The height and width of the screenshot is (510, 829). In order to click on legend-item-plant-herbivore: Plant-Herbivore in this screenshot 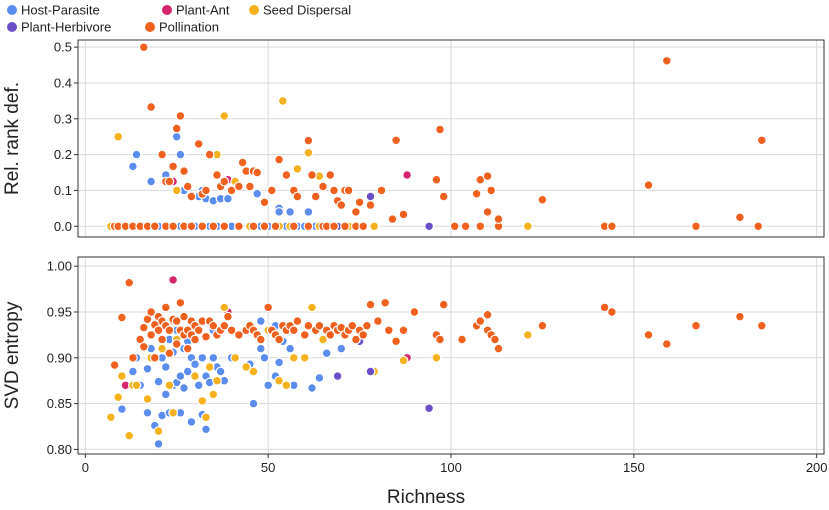, I will do `click(59, 27)`.